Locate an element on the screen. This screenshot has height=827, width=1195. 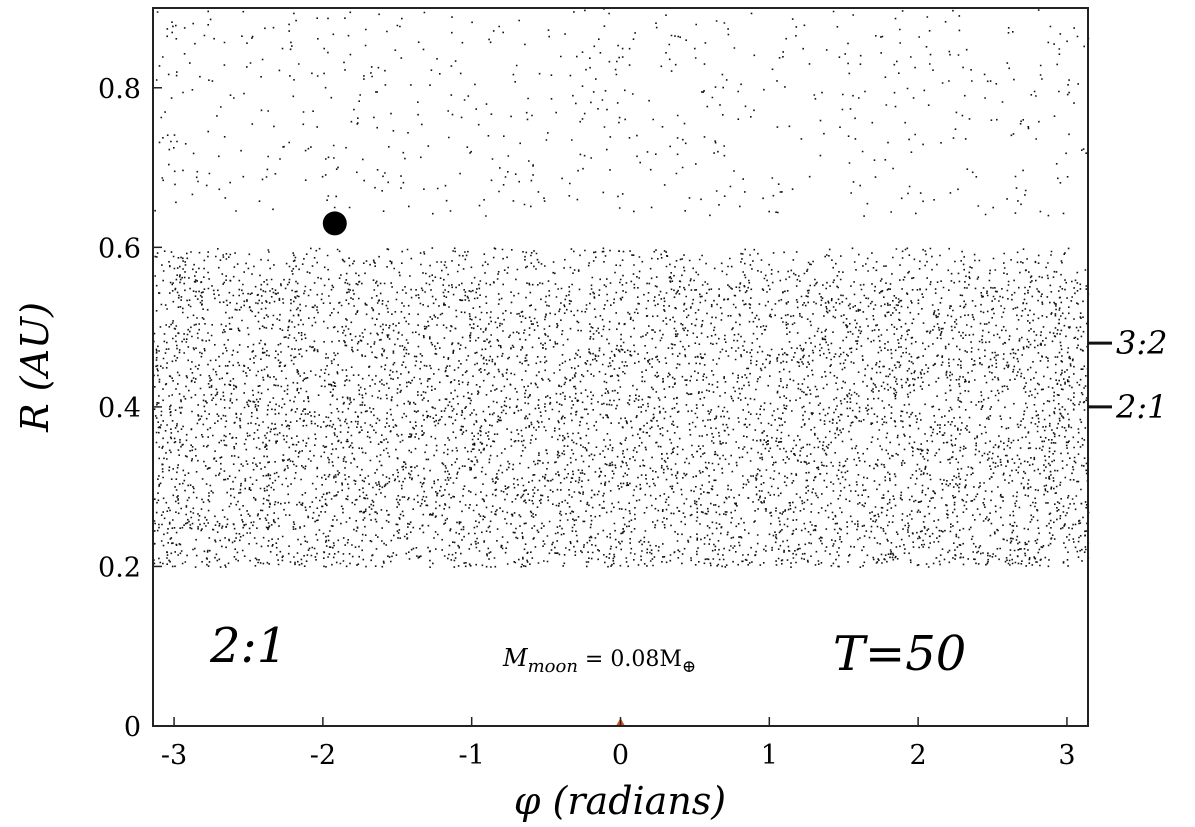
x-tick-label: -1 is located at coordinates (472, 755).